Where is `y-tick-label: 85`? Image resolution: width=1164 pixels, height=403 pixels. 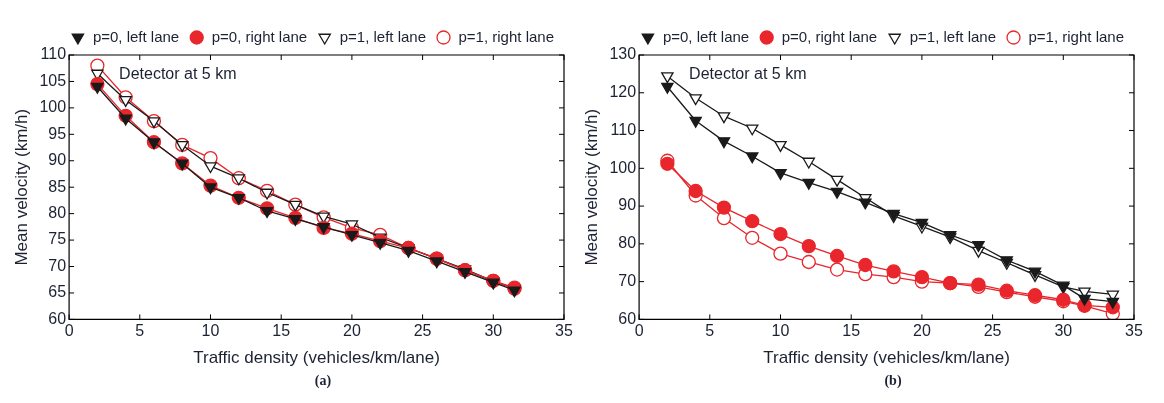
y-tick-label: 85 is located at coordinates (57, 186).